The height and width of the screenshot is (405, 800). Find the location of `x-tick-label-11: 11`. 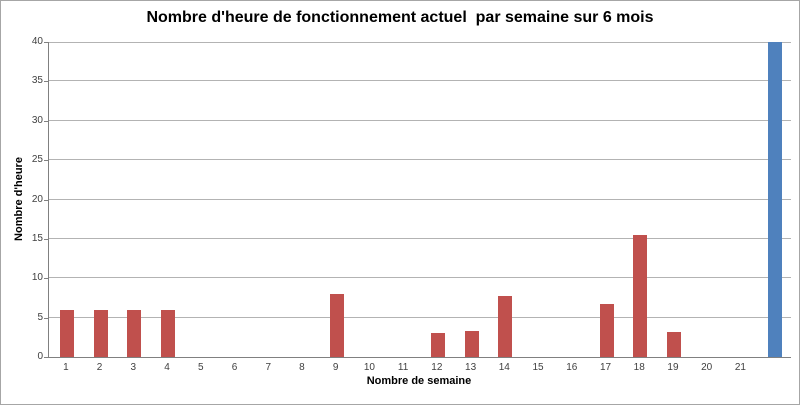

x-tick-label-11: 11 is located at coordinates (403, 367).